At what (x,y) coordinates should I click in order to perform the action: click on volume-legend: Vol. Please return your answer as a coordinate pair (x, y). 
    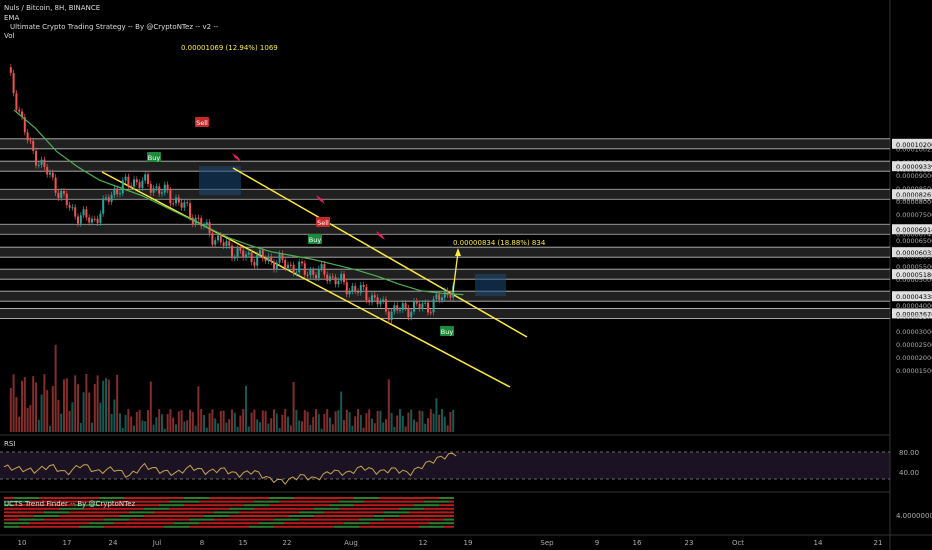
    Looking at the image, I should click on (9, 36).